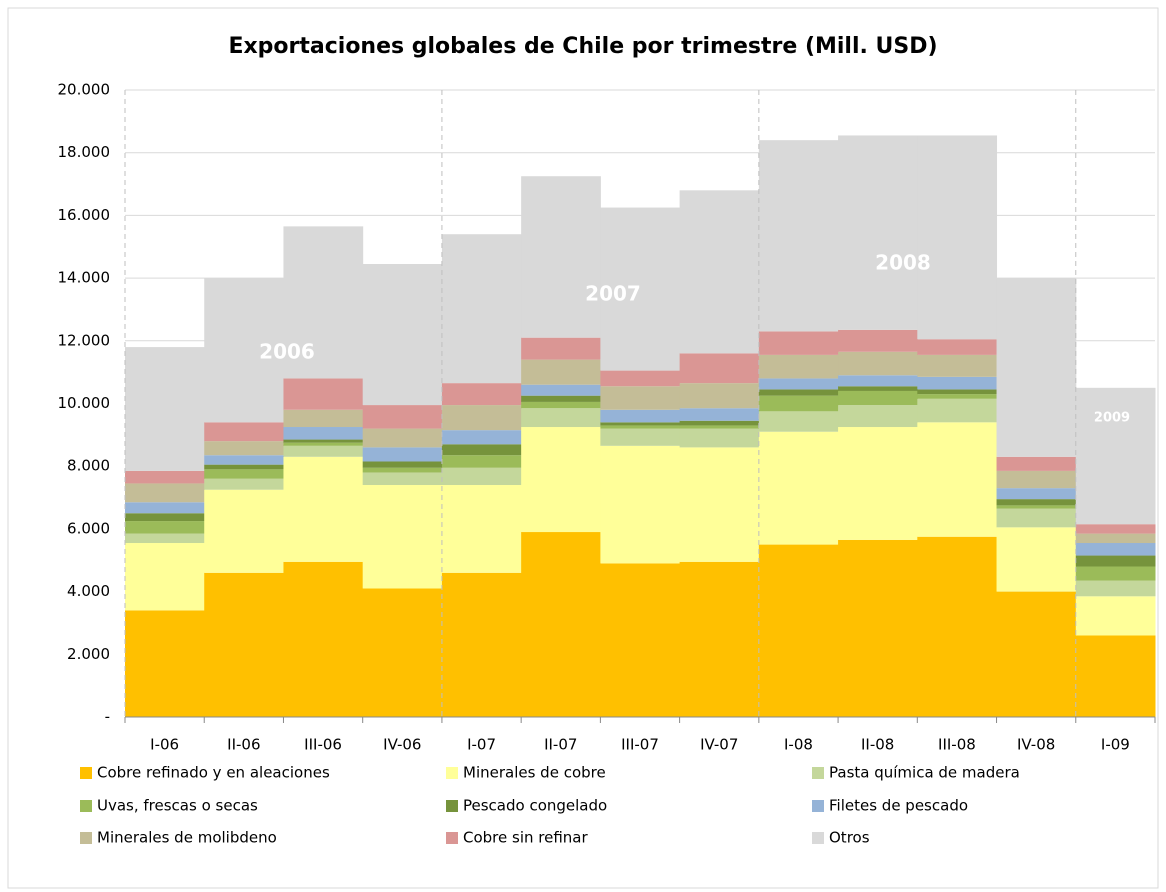  What do you see at coordinates (84, 152) in the screenshot?
I see `y-tick-label: 18.000` at bounding box center [84, 152].